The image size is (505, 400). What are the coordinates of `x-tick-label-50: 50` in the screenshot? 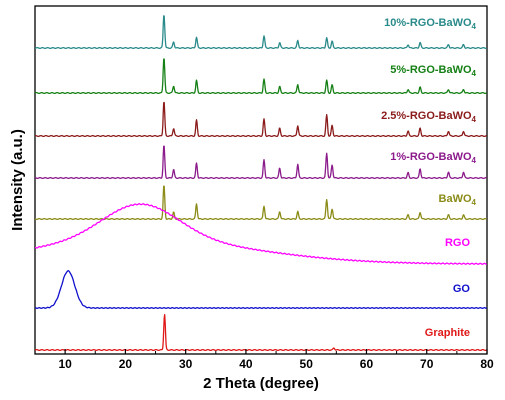 It's located at (307, 364).